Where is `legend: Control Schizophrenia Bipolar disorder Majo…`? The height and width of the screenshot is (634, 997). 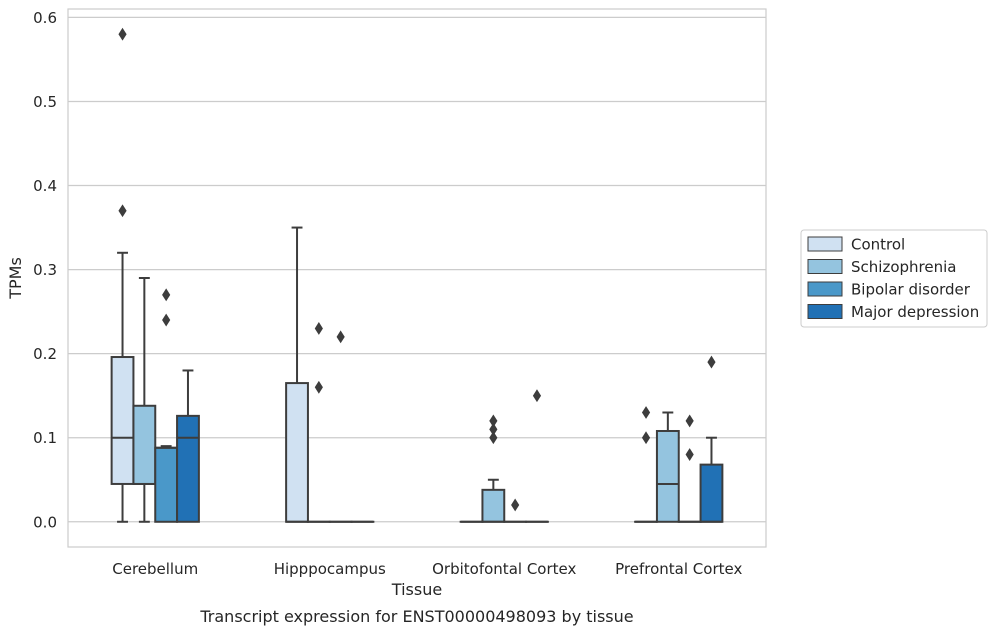
legend: Control Schizophrenia Bipolar disorder Majo… is located at coordinates (894, 278).